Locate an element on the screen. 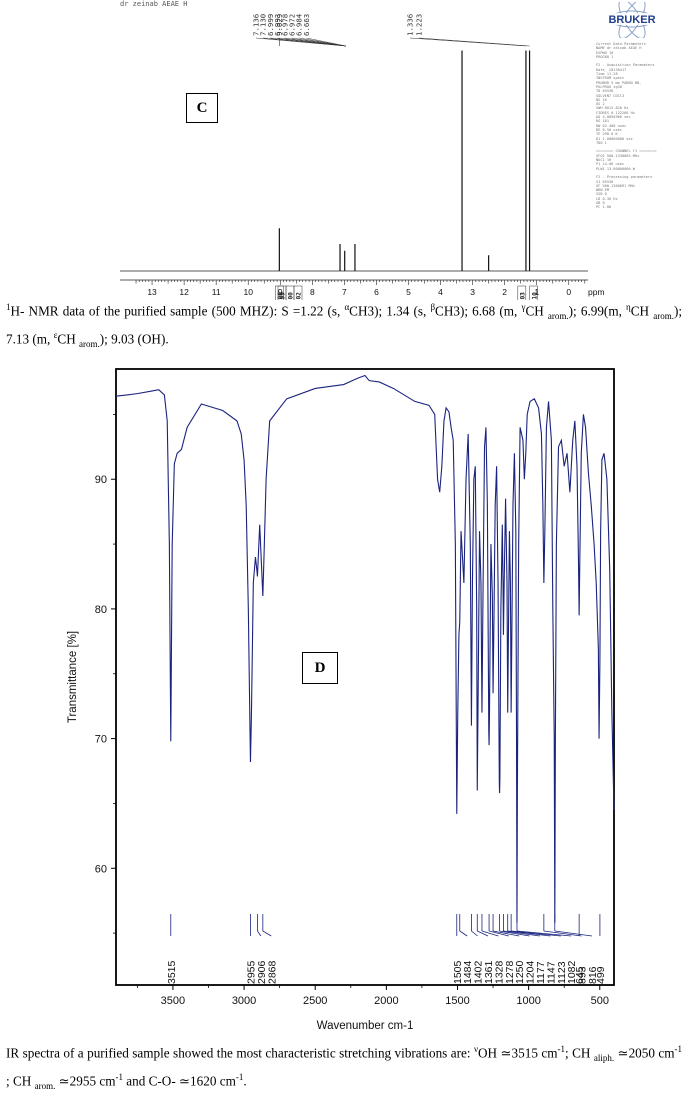 The image size is (685, 1096). caption-sub: aliph. is located at coordinates (604, 1058).